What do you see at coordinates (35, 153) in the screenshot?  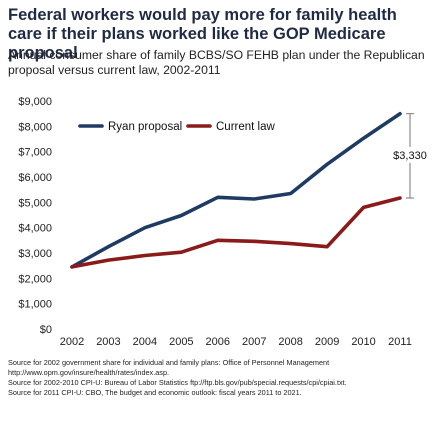 I see `y-tick-label: $7,000` at bounding box center [35, 153].